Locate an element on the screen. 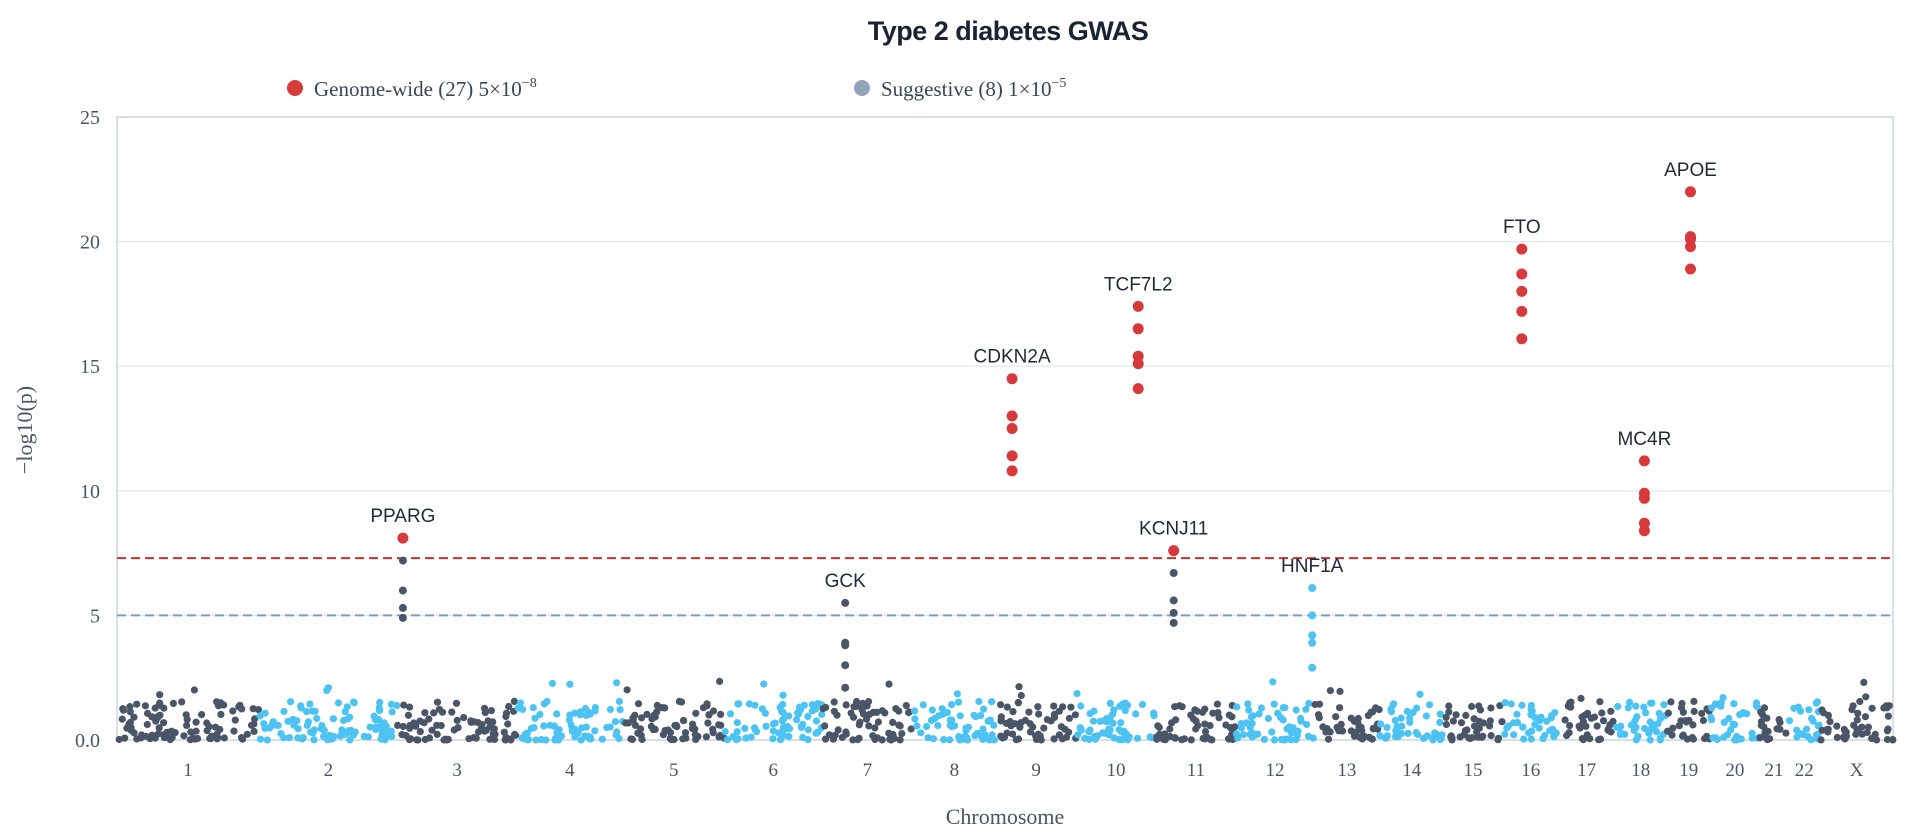 Image resolution: width=1920 pixels, height=840 pixels. hit-point-cdkn2a is located at coordinates (1012, 456).